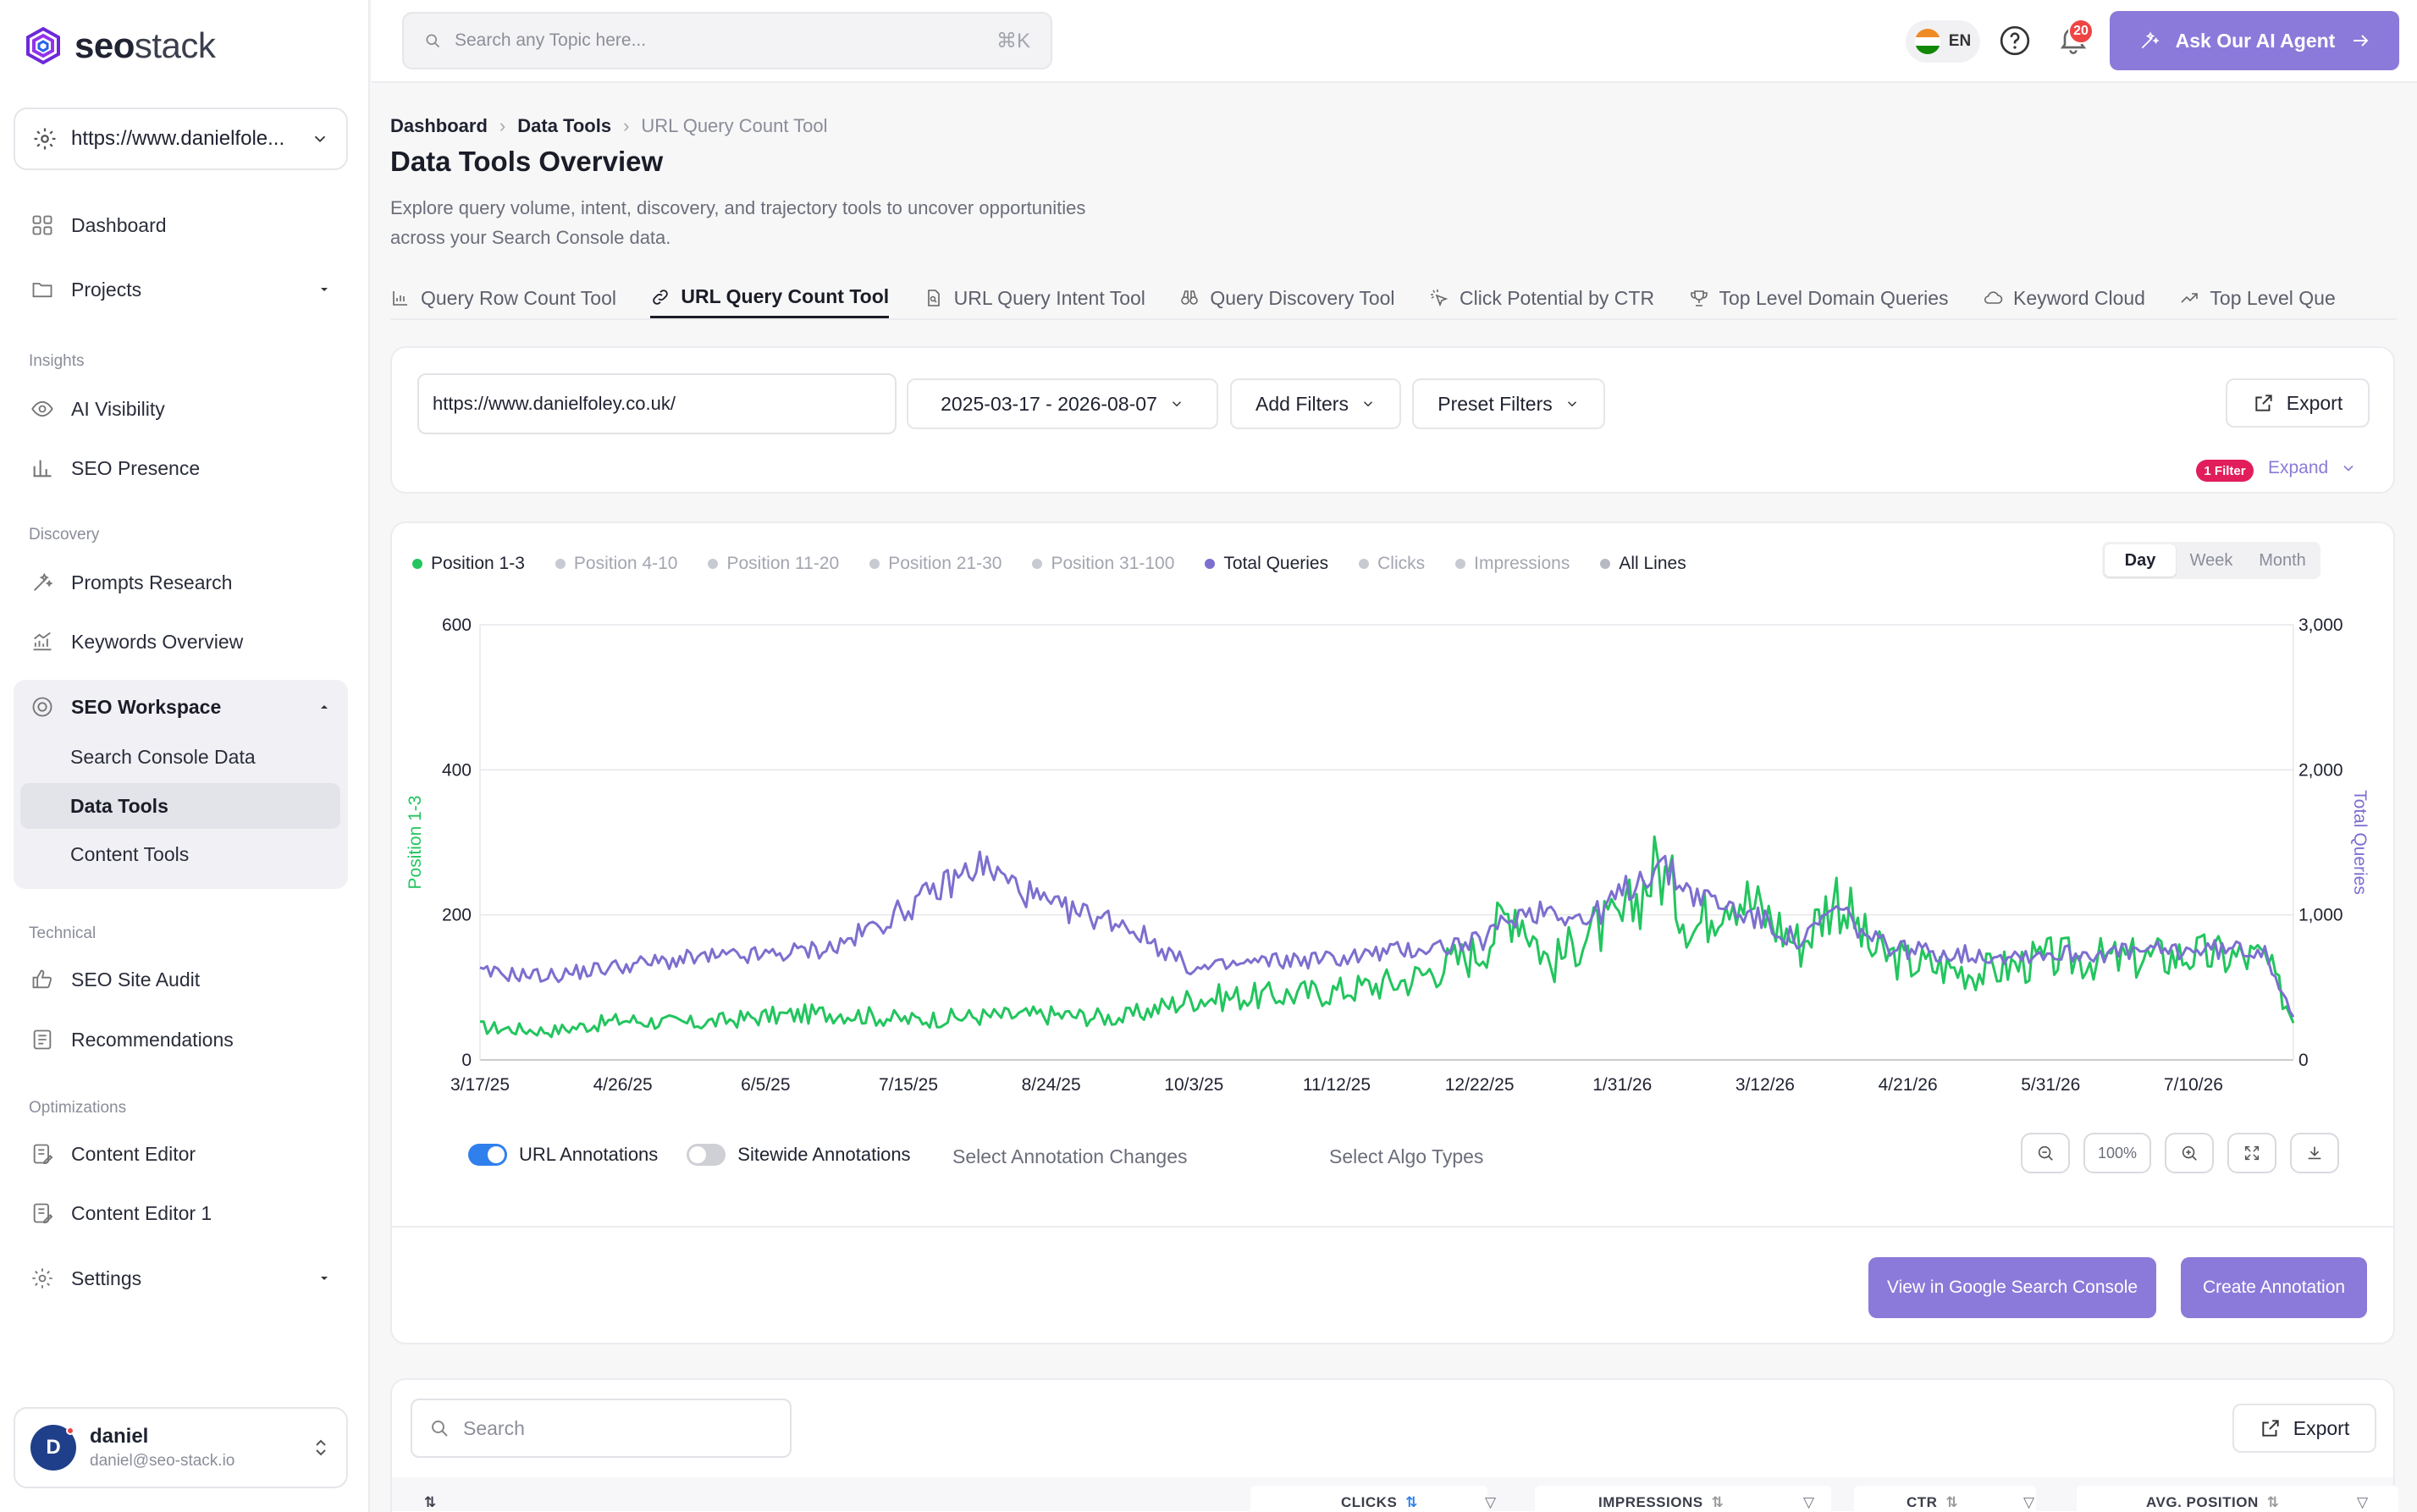 This screenshot has width=2417, height=1512. What do you see at coordinates (433, 41) in the screenshot?
I see `search-icon` at bounding box center [433, 41].